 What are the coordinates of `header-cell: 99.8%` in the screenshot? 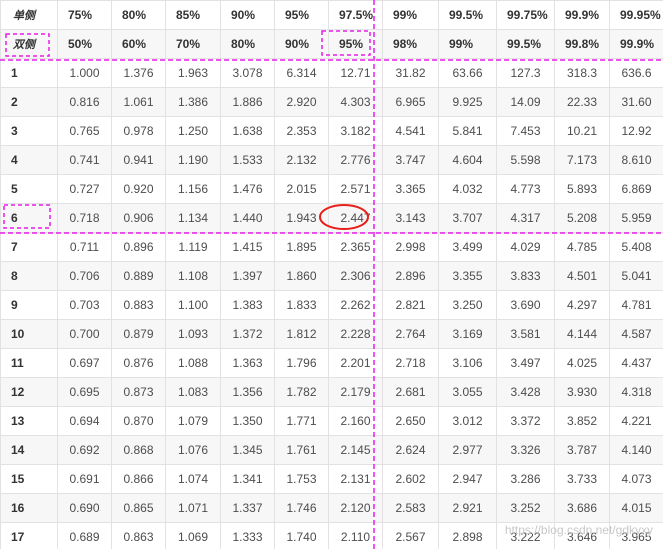 It's located at (582, 44).